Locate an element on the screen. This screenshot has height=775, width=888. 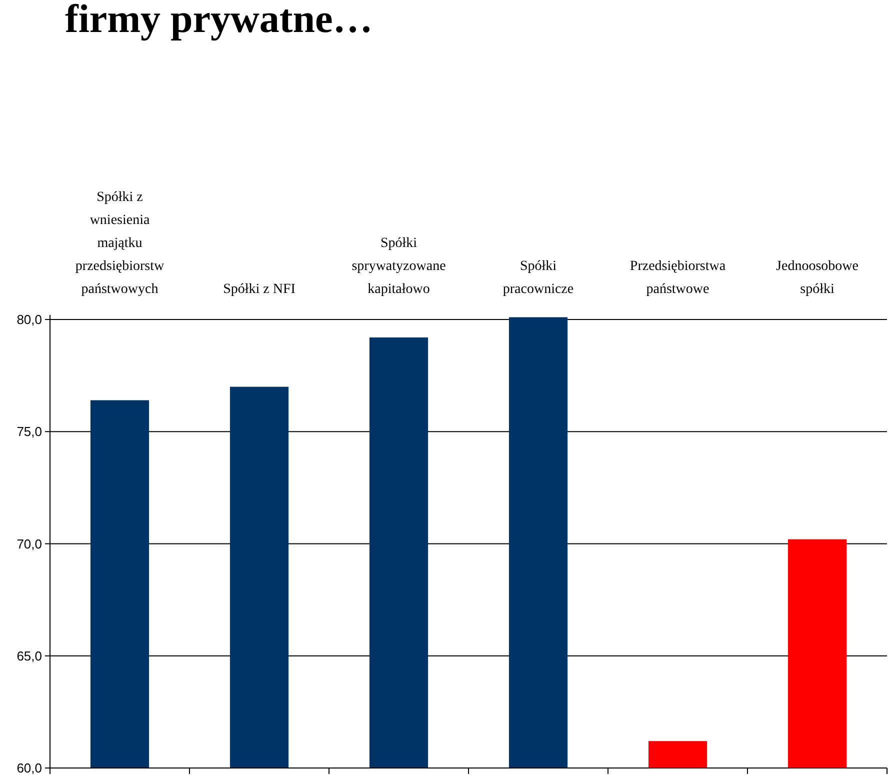
x-tick-label: Spółki pracownicze is located at coordinates (538, 278).